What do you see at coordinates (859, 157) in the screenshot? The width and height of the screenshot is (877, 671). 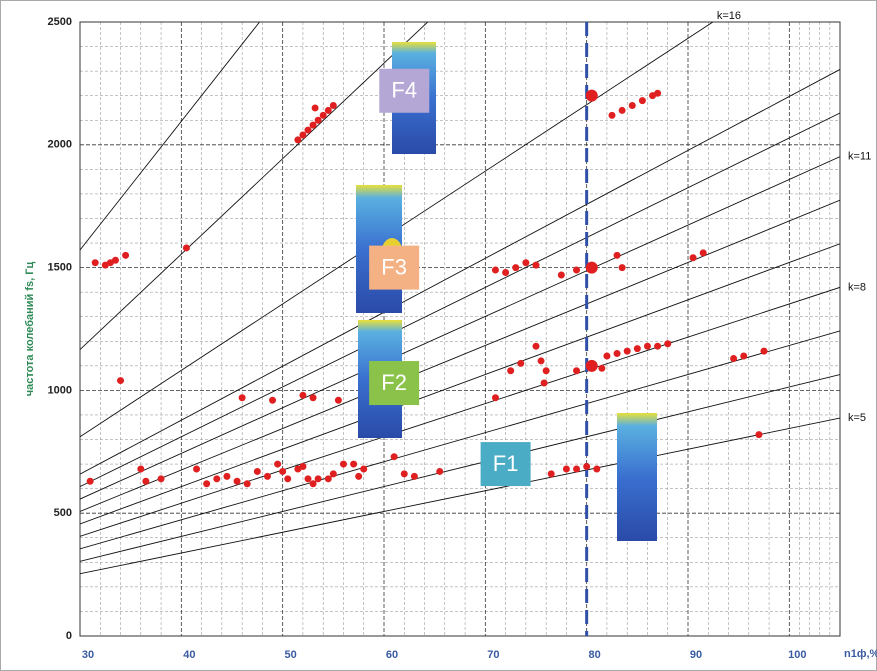 I see `order-label: k=11` at bounding box center [859, 157].